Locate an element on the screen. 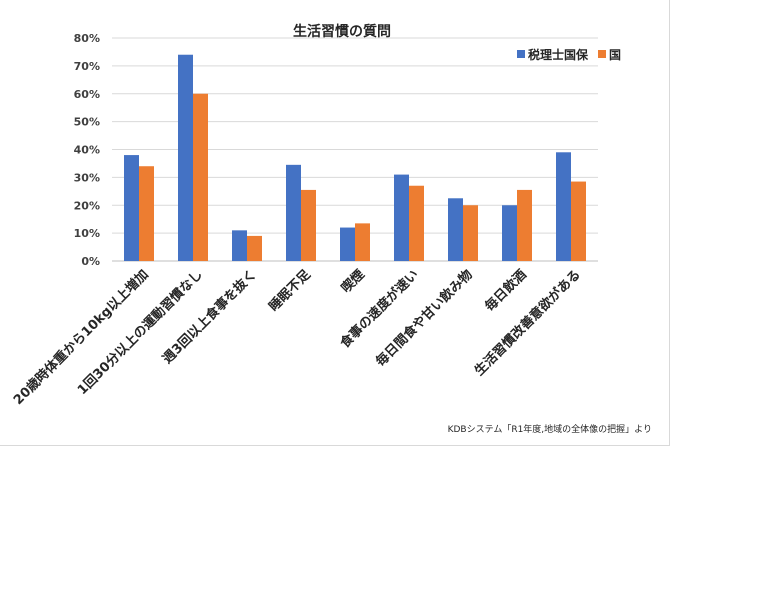  y-tick-label: 30% is located at coordinates (87, 177).